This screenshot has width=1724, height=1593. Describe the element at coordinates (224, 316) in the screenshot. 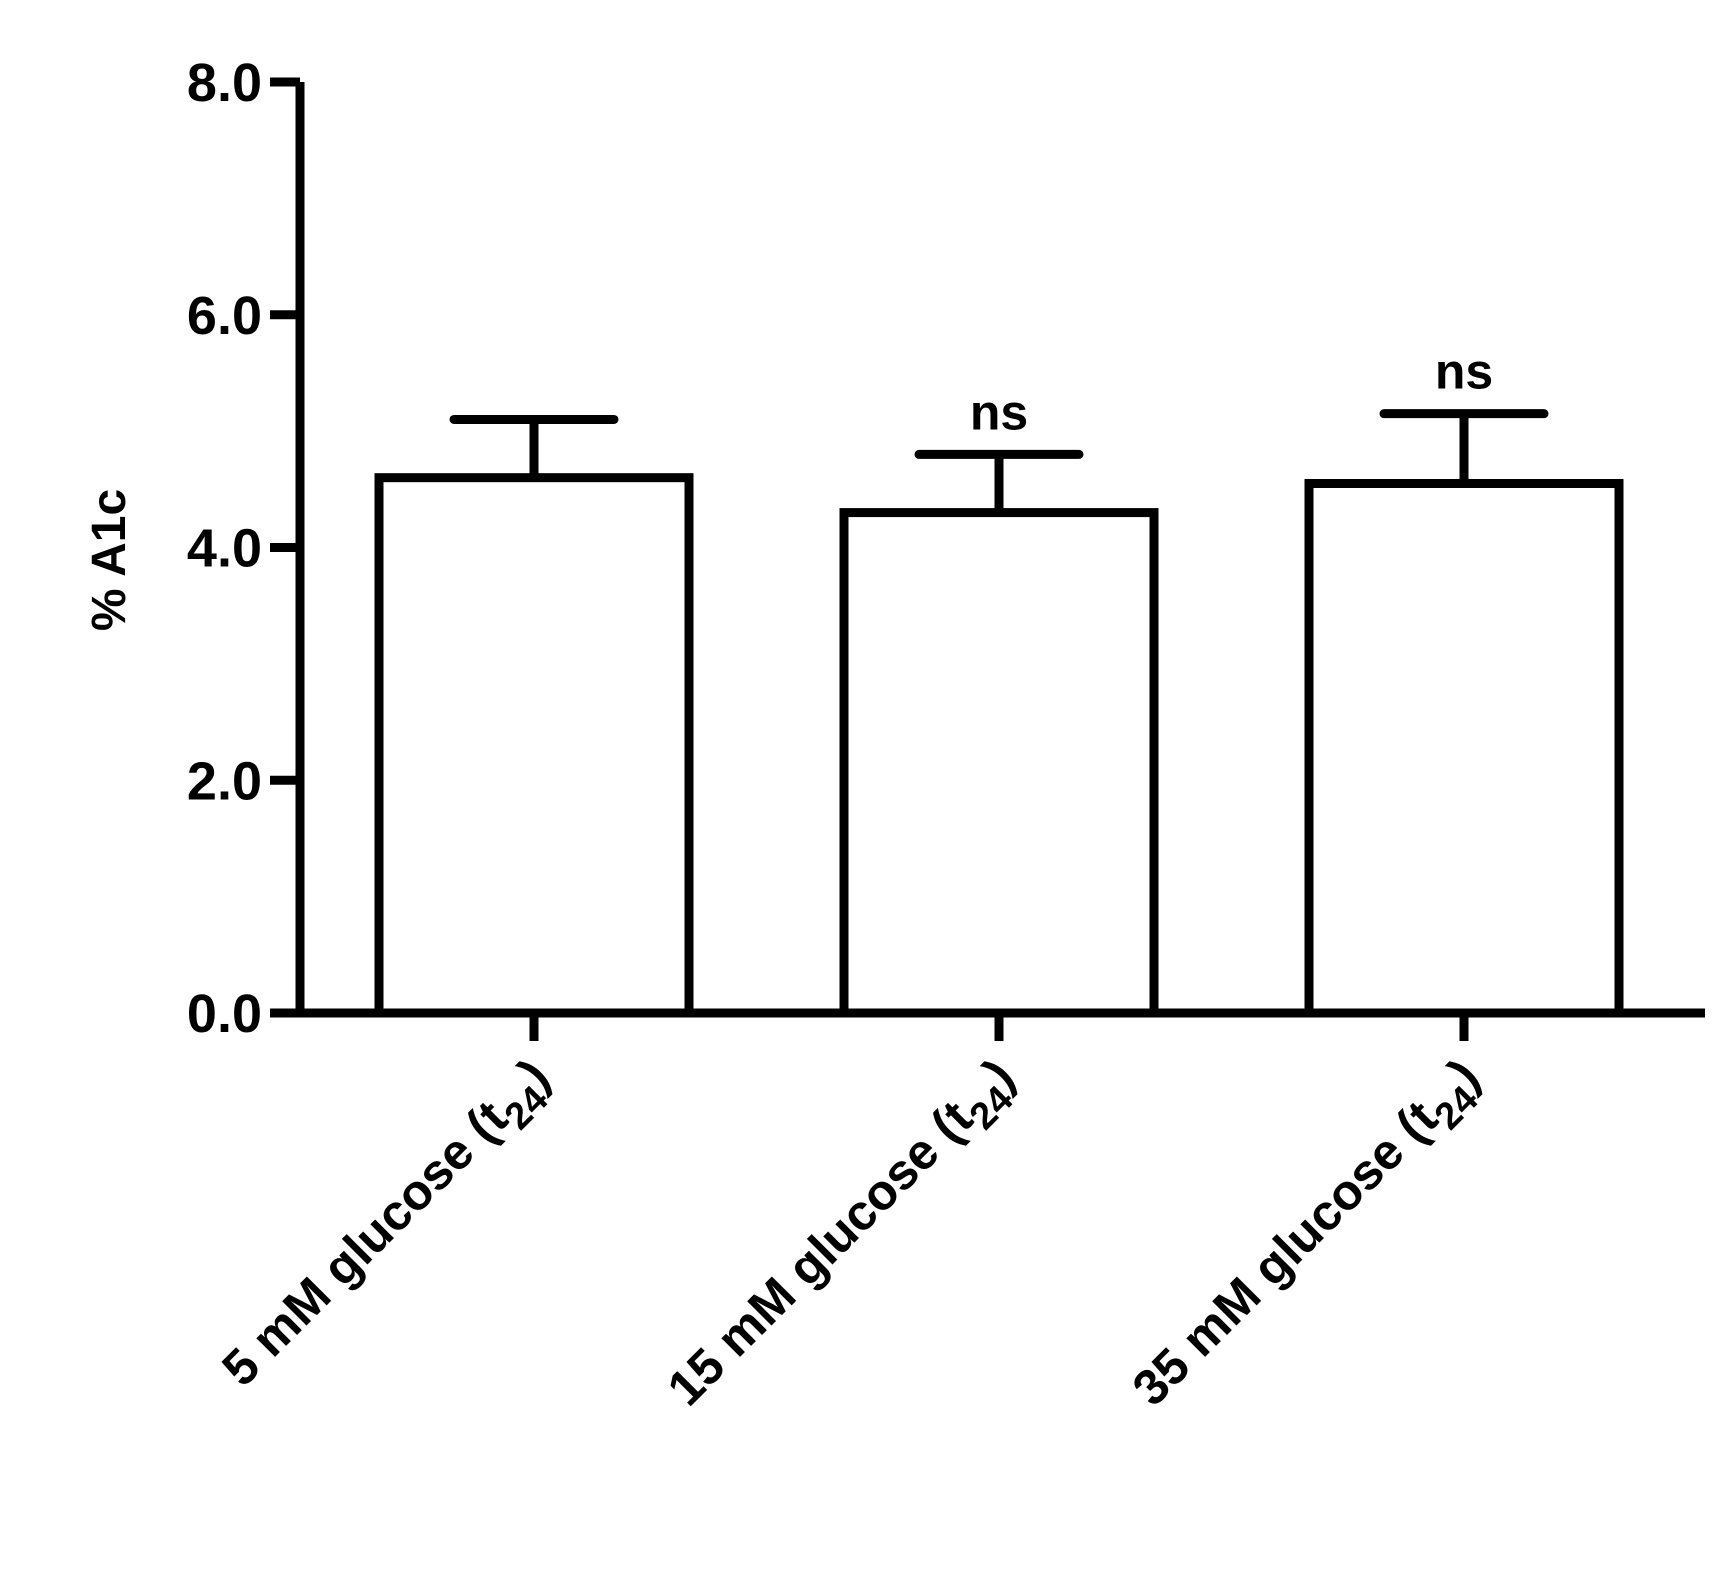

I see `y-tick-label: 6.0` at that location.